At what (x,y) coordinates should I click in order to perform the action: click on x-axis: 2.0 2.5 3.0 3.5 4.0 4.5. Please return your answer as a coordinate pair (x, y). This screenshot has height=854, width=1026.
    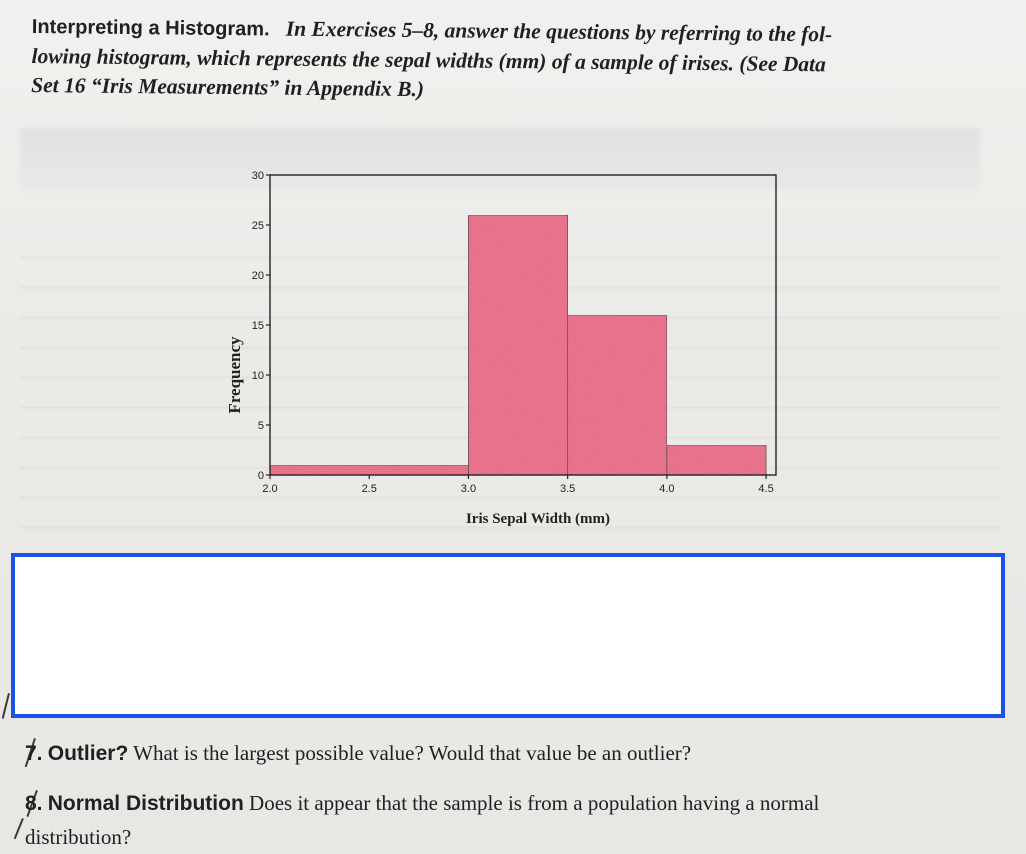
    Looking at the image, I should click on (518, 485).